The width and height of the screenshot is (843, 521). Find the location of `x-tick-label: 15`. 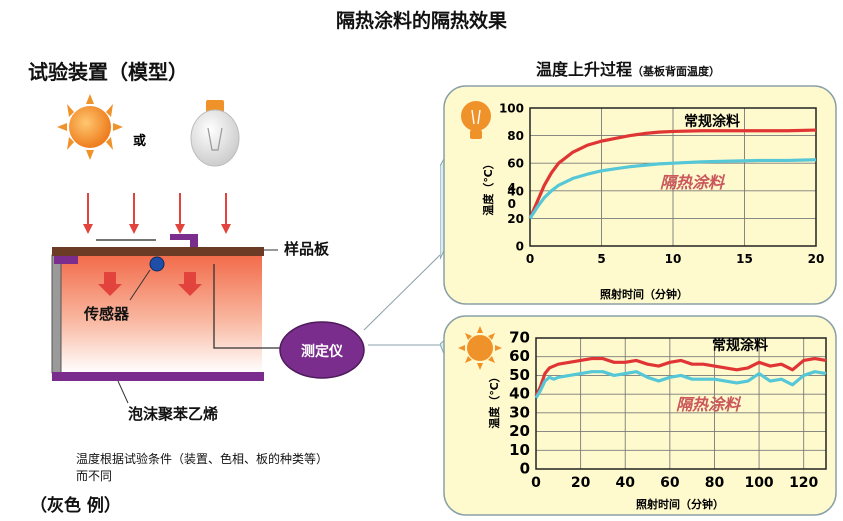

x-tick-label: 15 is located at coordinates (744, 259).